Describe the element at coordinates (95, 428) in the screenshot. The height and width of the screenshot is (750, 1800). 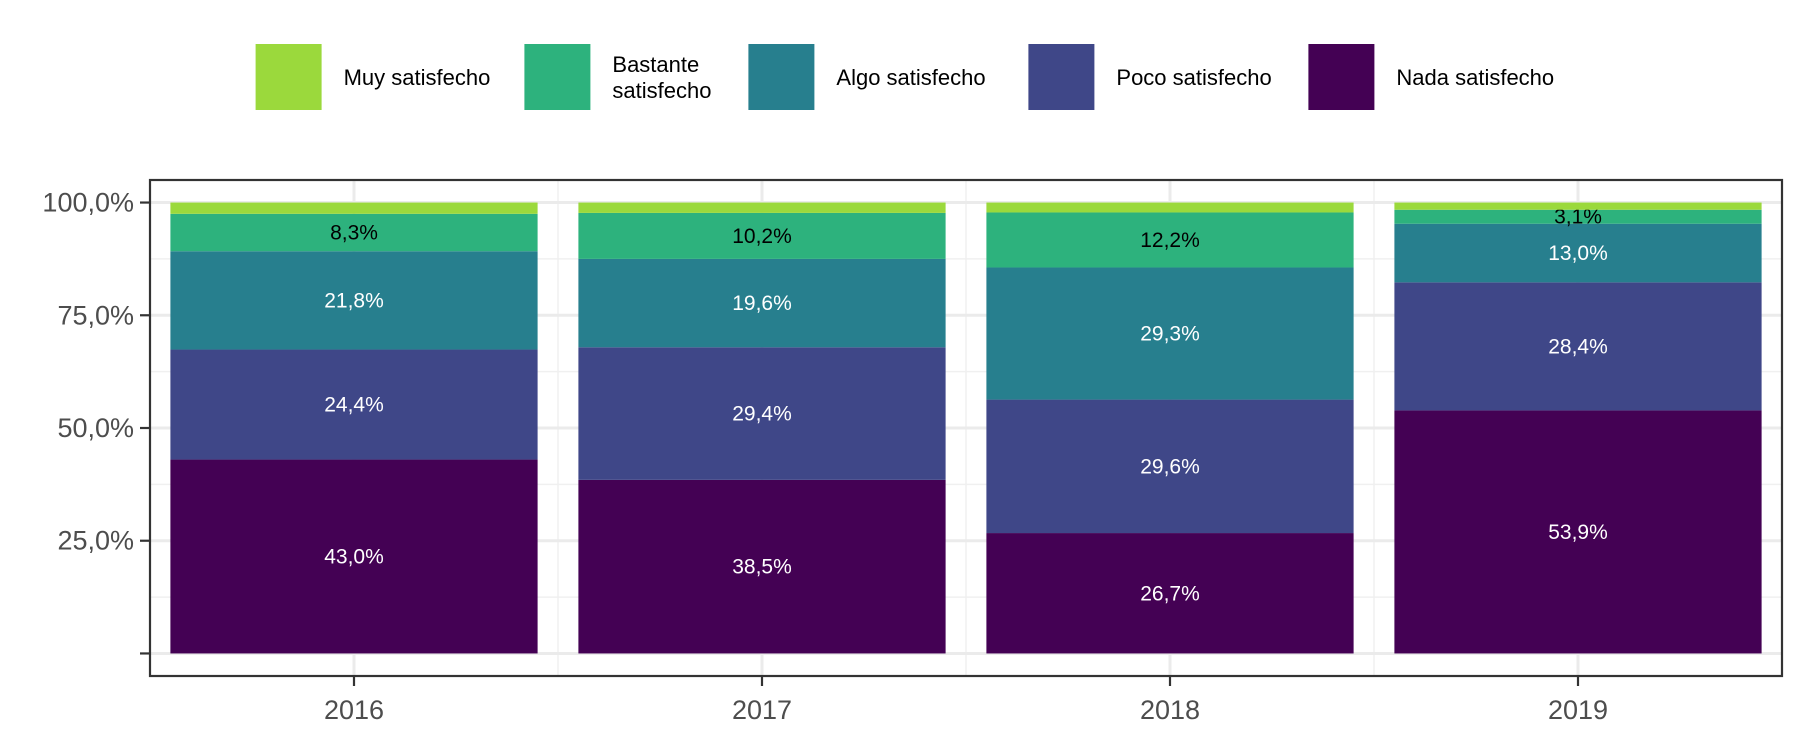
I see `y-tick-label: 50,0%` at that location.